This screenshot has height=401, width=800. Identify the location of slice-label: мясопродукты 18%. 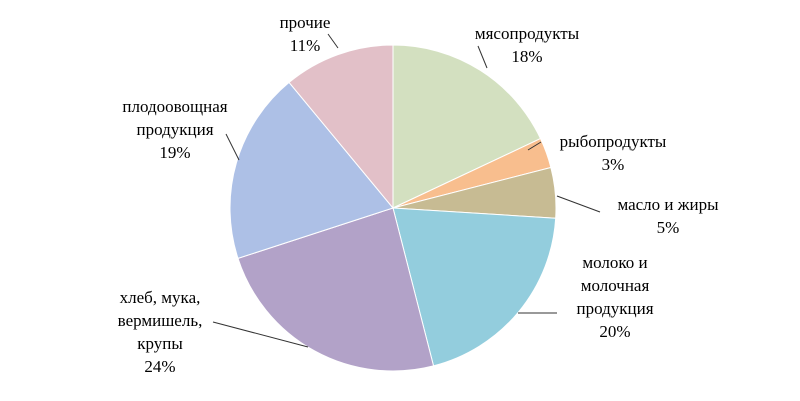
(527, 45).